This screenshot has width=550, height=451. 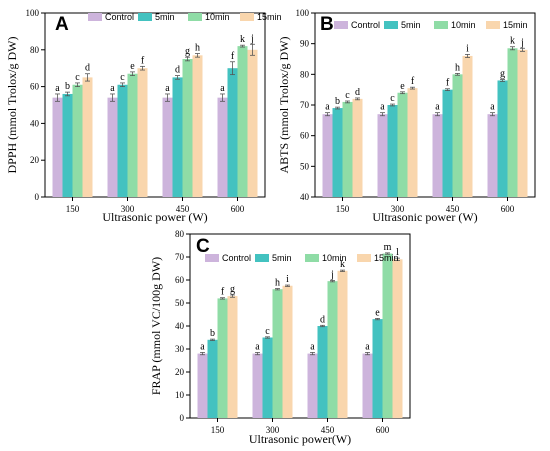 I want to click on y-tick-label: 90, so click(x=305, y=44).